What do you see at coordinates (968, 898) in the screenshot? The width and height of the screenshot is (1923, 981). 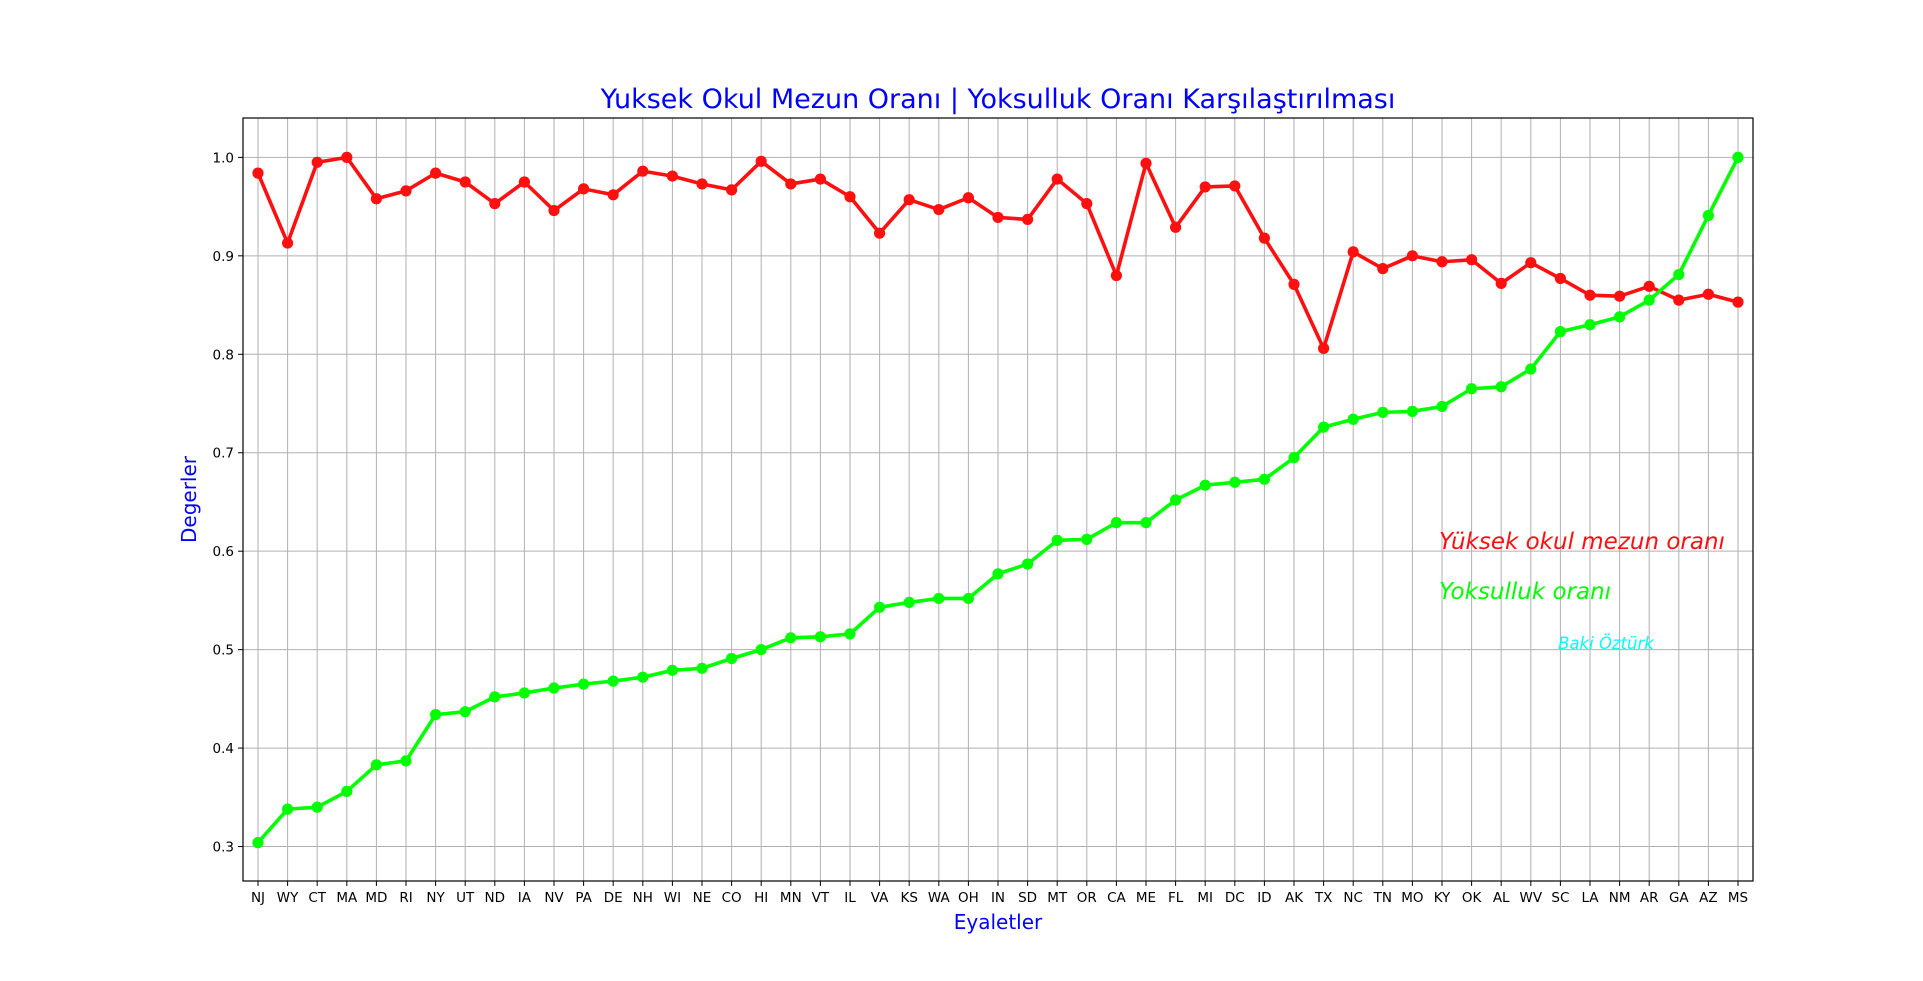 I see `x-tick-label: OH` at bounding box center [968, 898].